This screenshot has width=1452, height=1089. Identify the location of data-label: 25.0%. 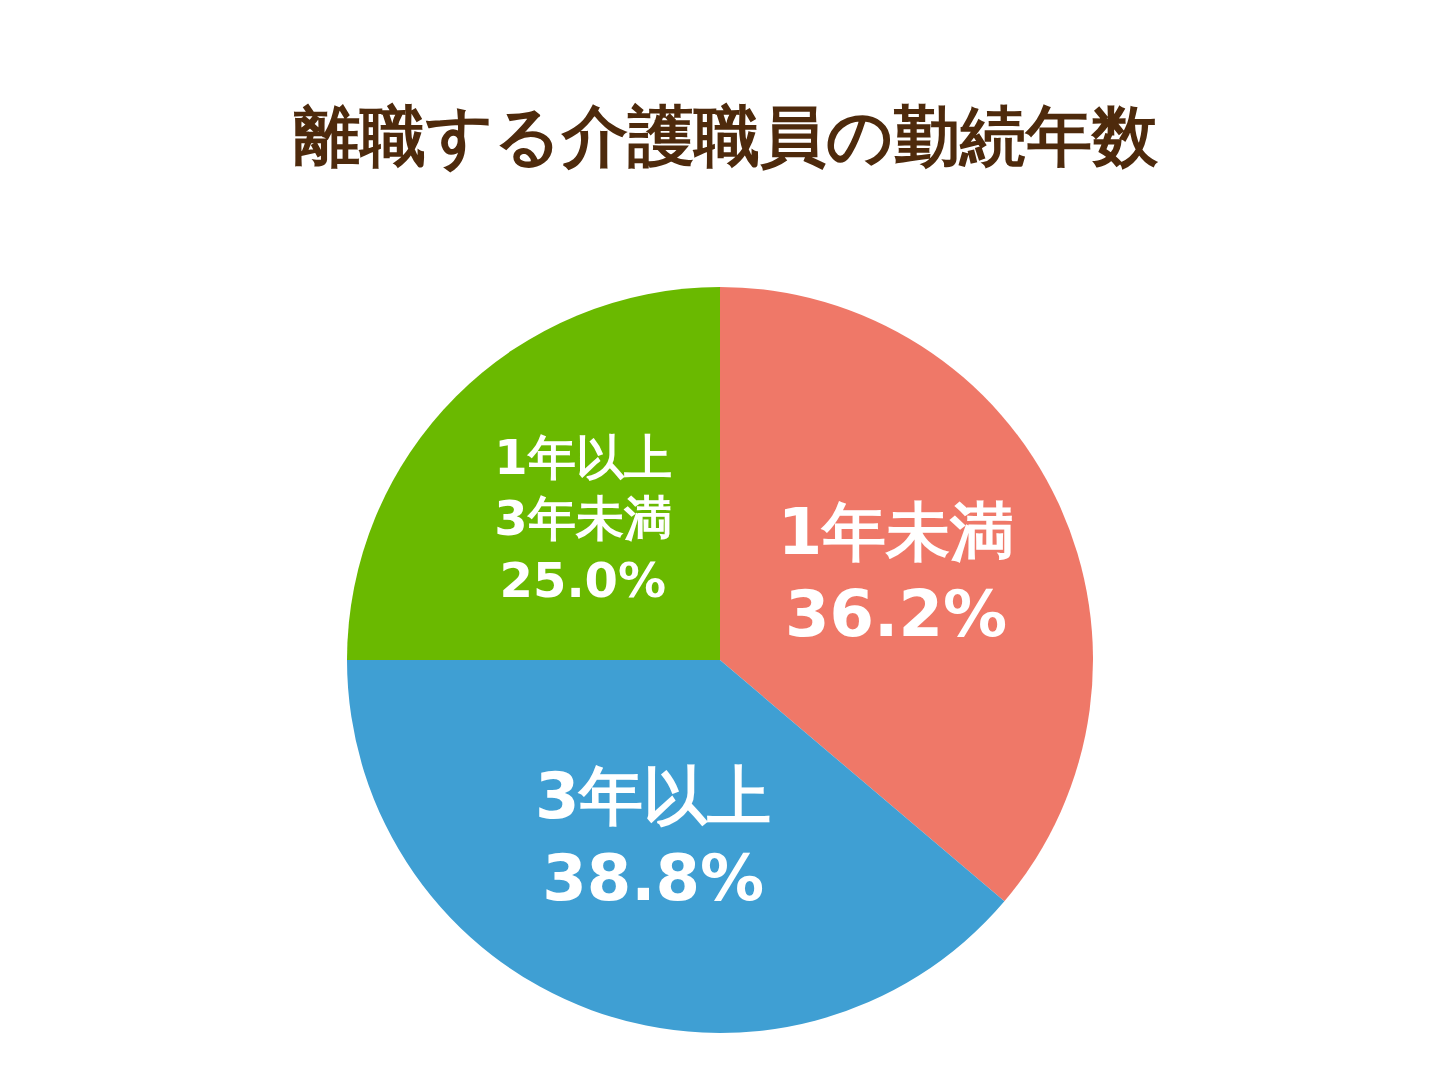
(583, 579).